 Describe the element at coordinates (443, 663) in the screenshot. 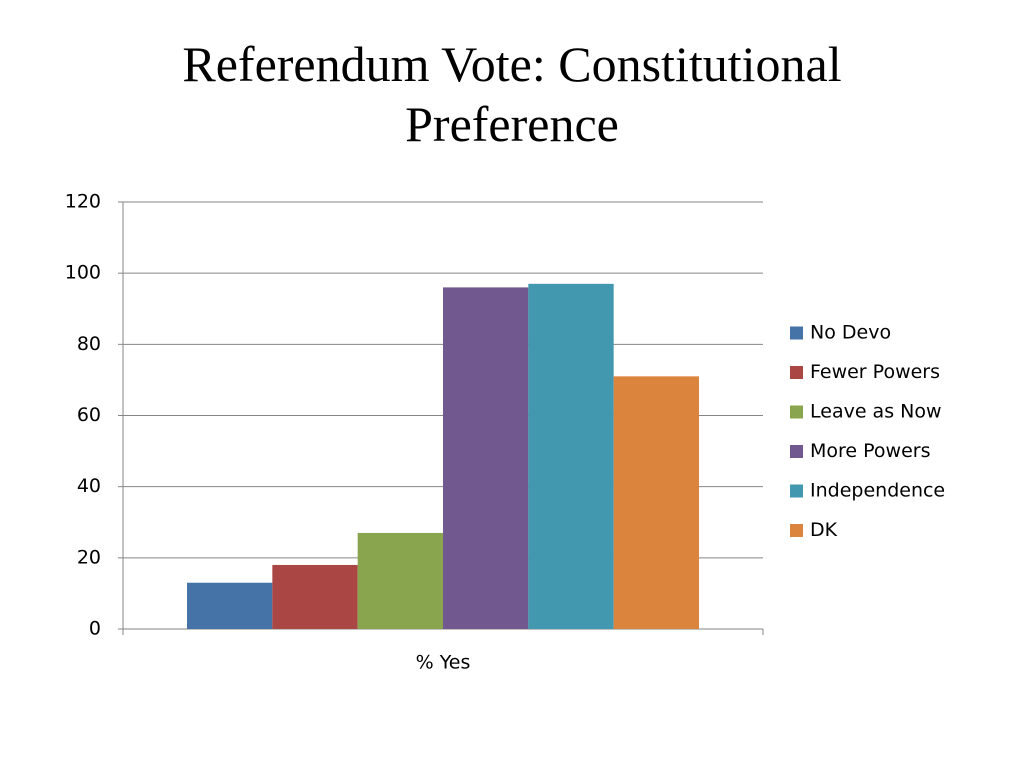

I see `x-tick-label: % Yes` at that location.